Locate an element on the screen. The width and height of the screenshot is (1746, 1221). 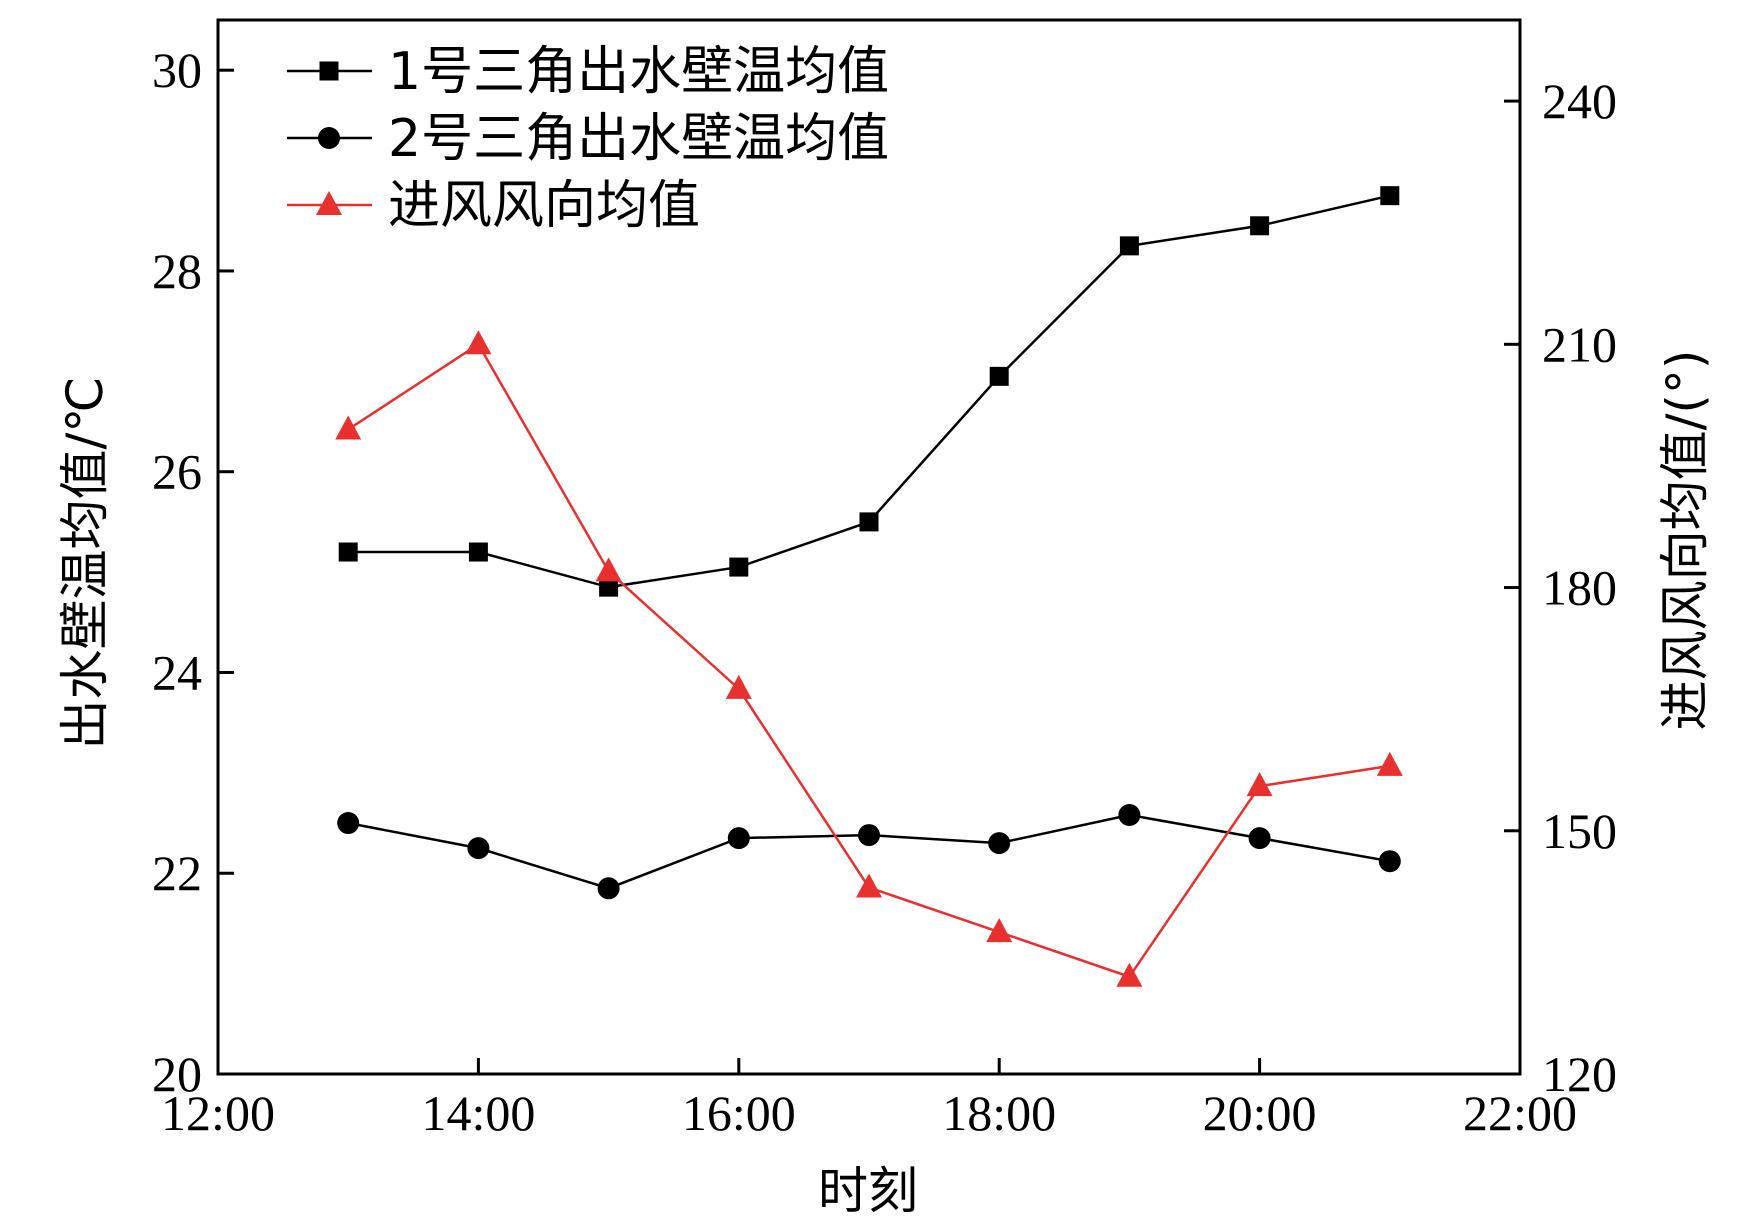
y-left-tick-label: 24 is located at coordinates (177, 672).